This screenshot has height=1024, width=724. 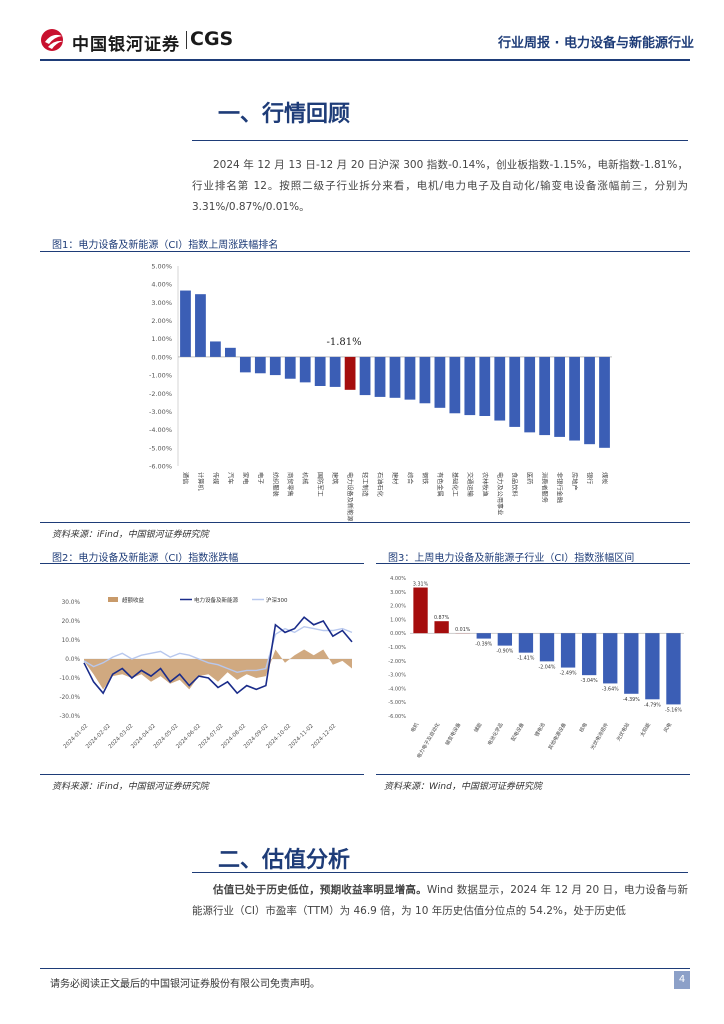 I want to click on brand-separator, so click(x=186, y=40).